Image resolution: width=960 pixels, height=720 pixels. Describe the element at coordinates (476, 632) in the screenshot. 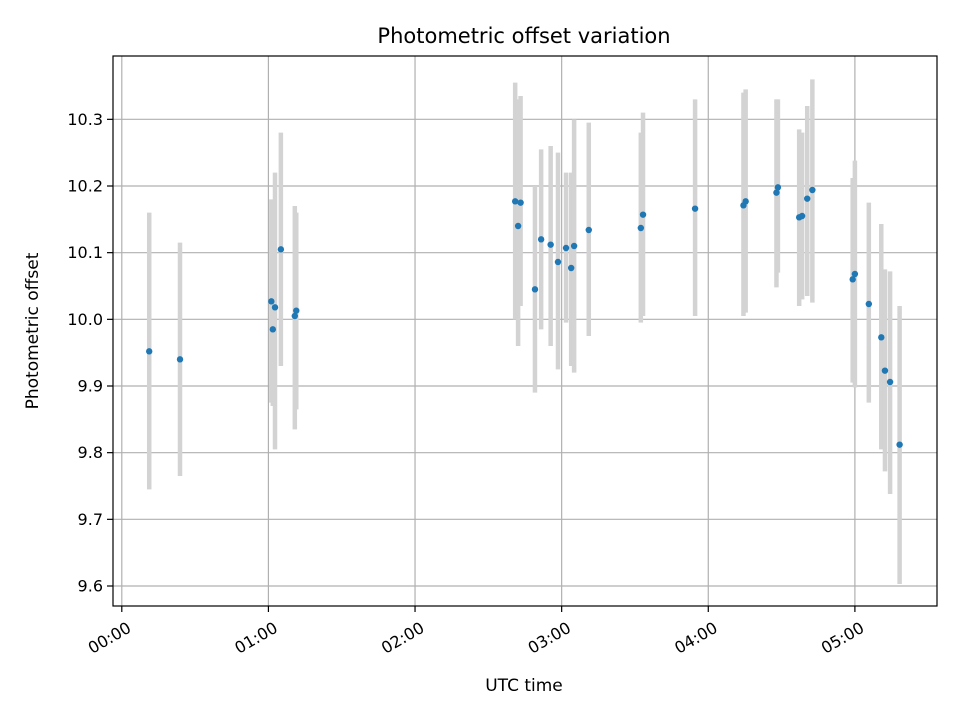

I see `x-axis-ticks: 00:00 01:00 02:00 03:00 04:00 05:00` at that location.